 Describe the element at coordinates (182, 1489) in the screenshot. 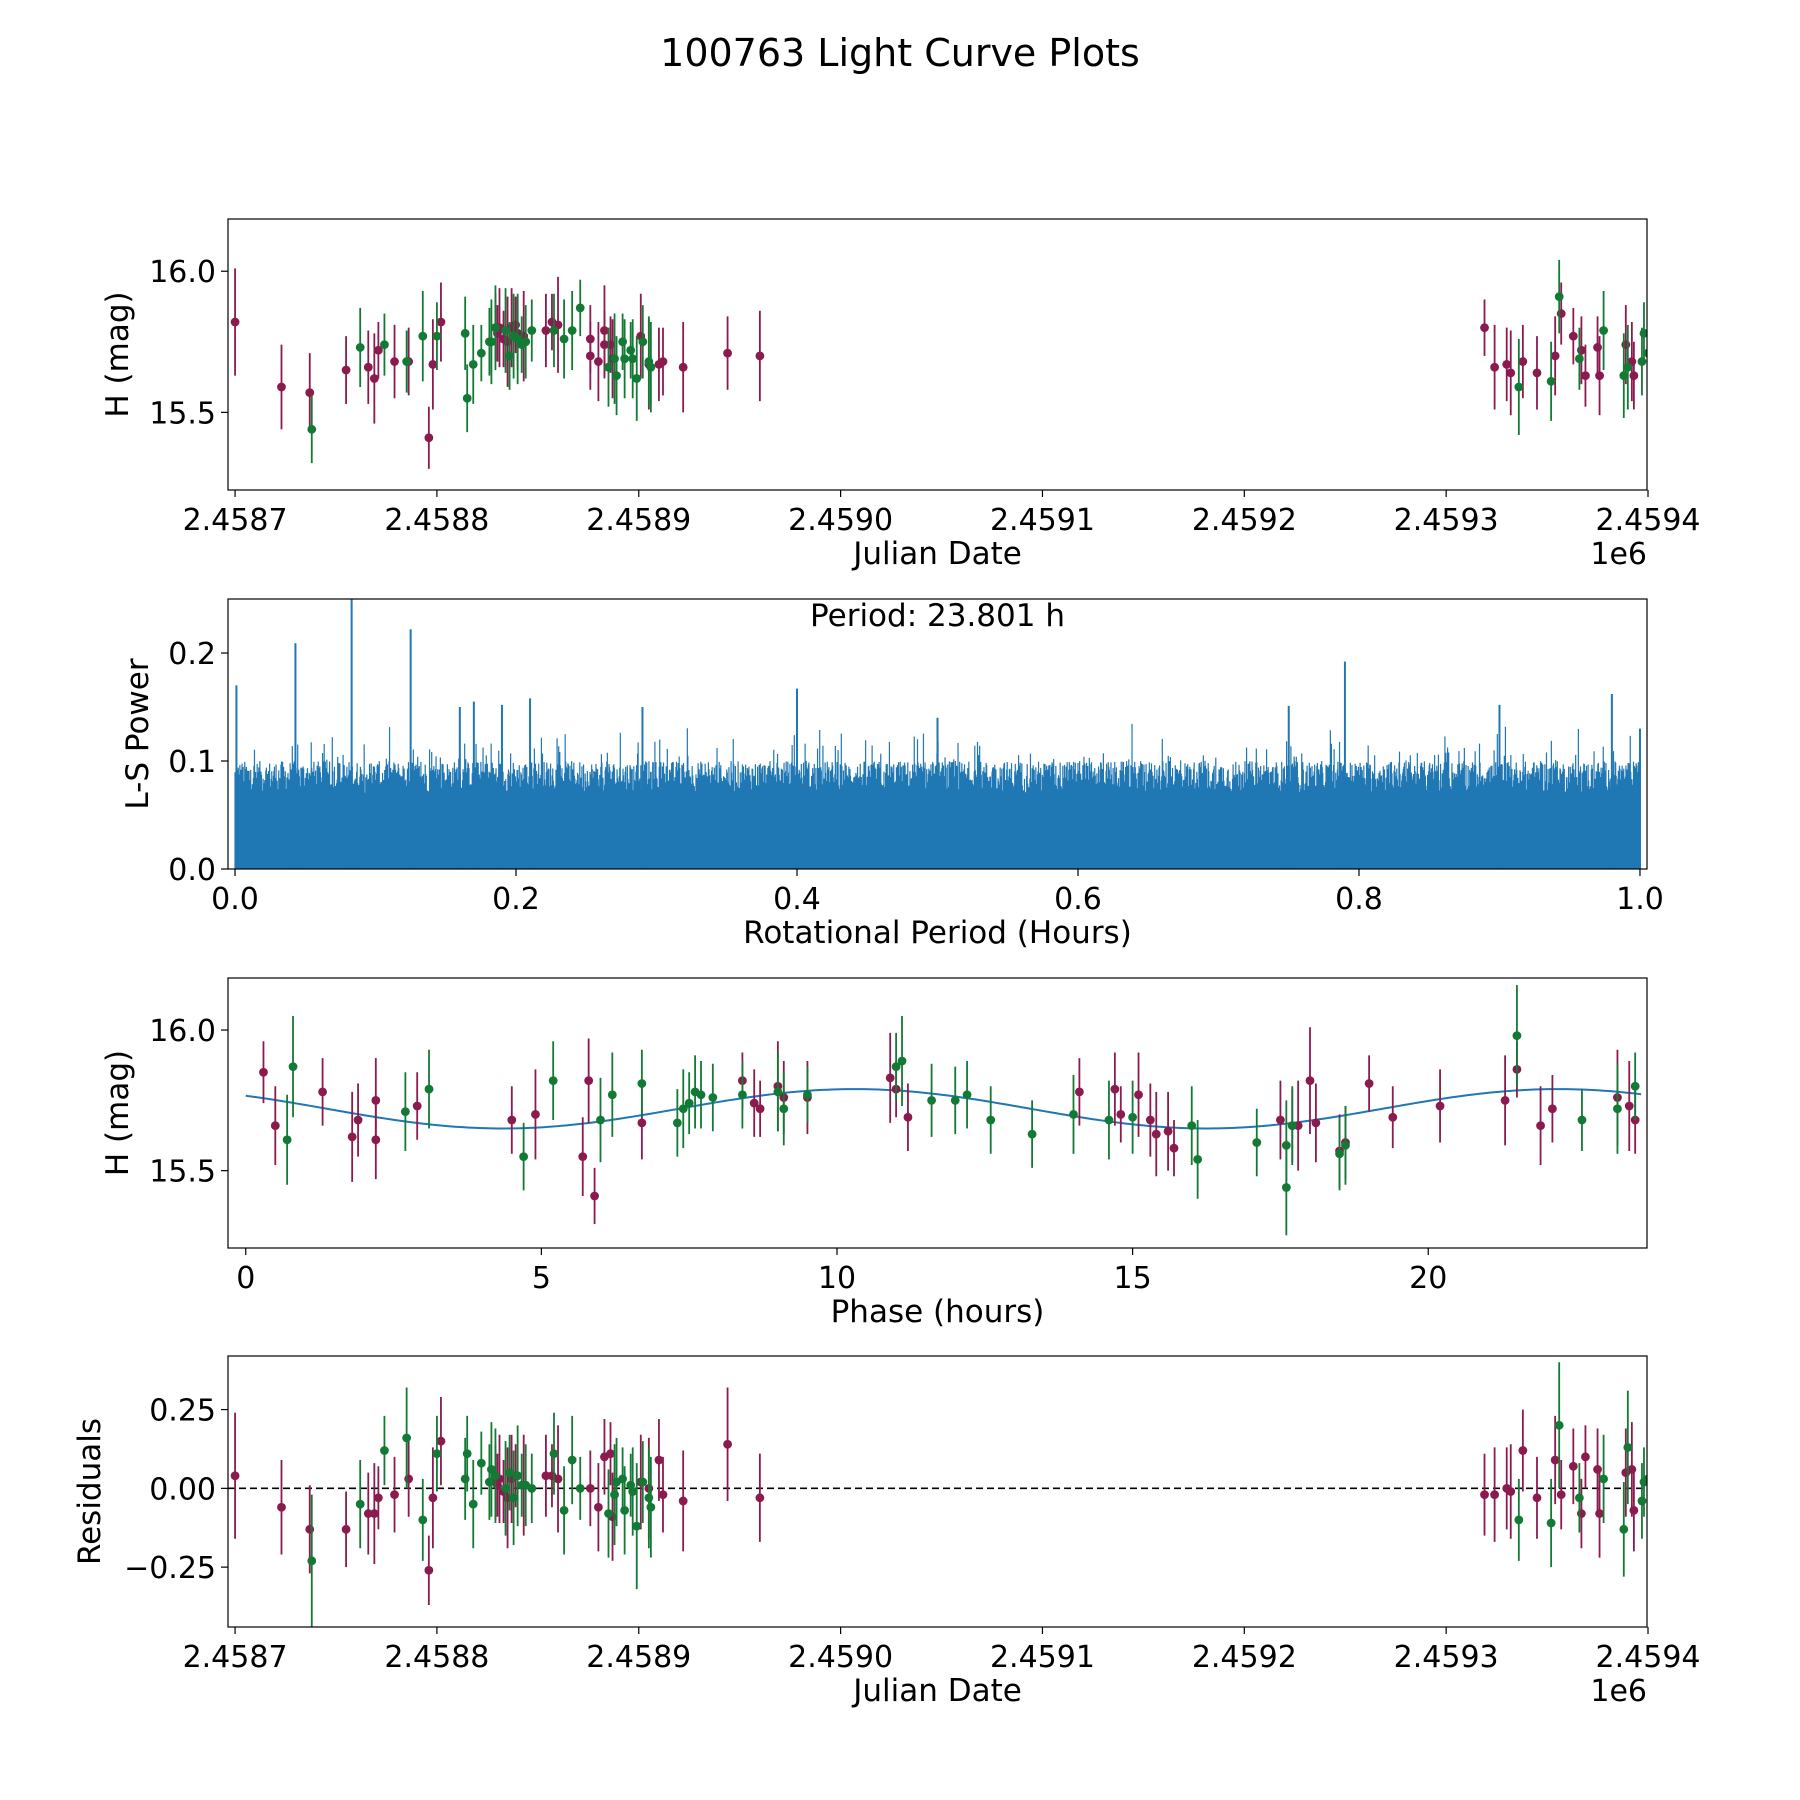

I see `residuals-y-tick-label: 0.00` at that location.